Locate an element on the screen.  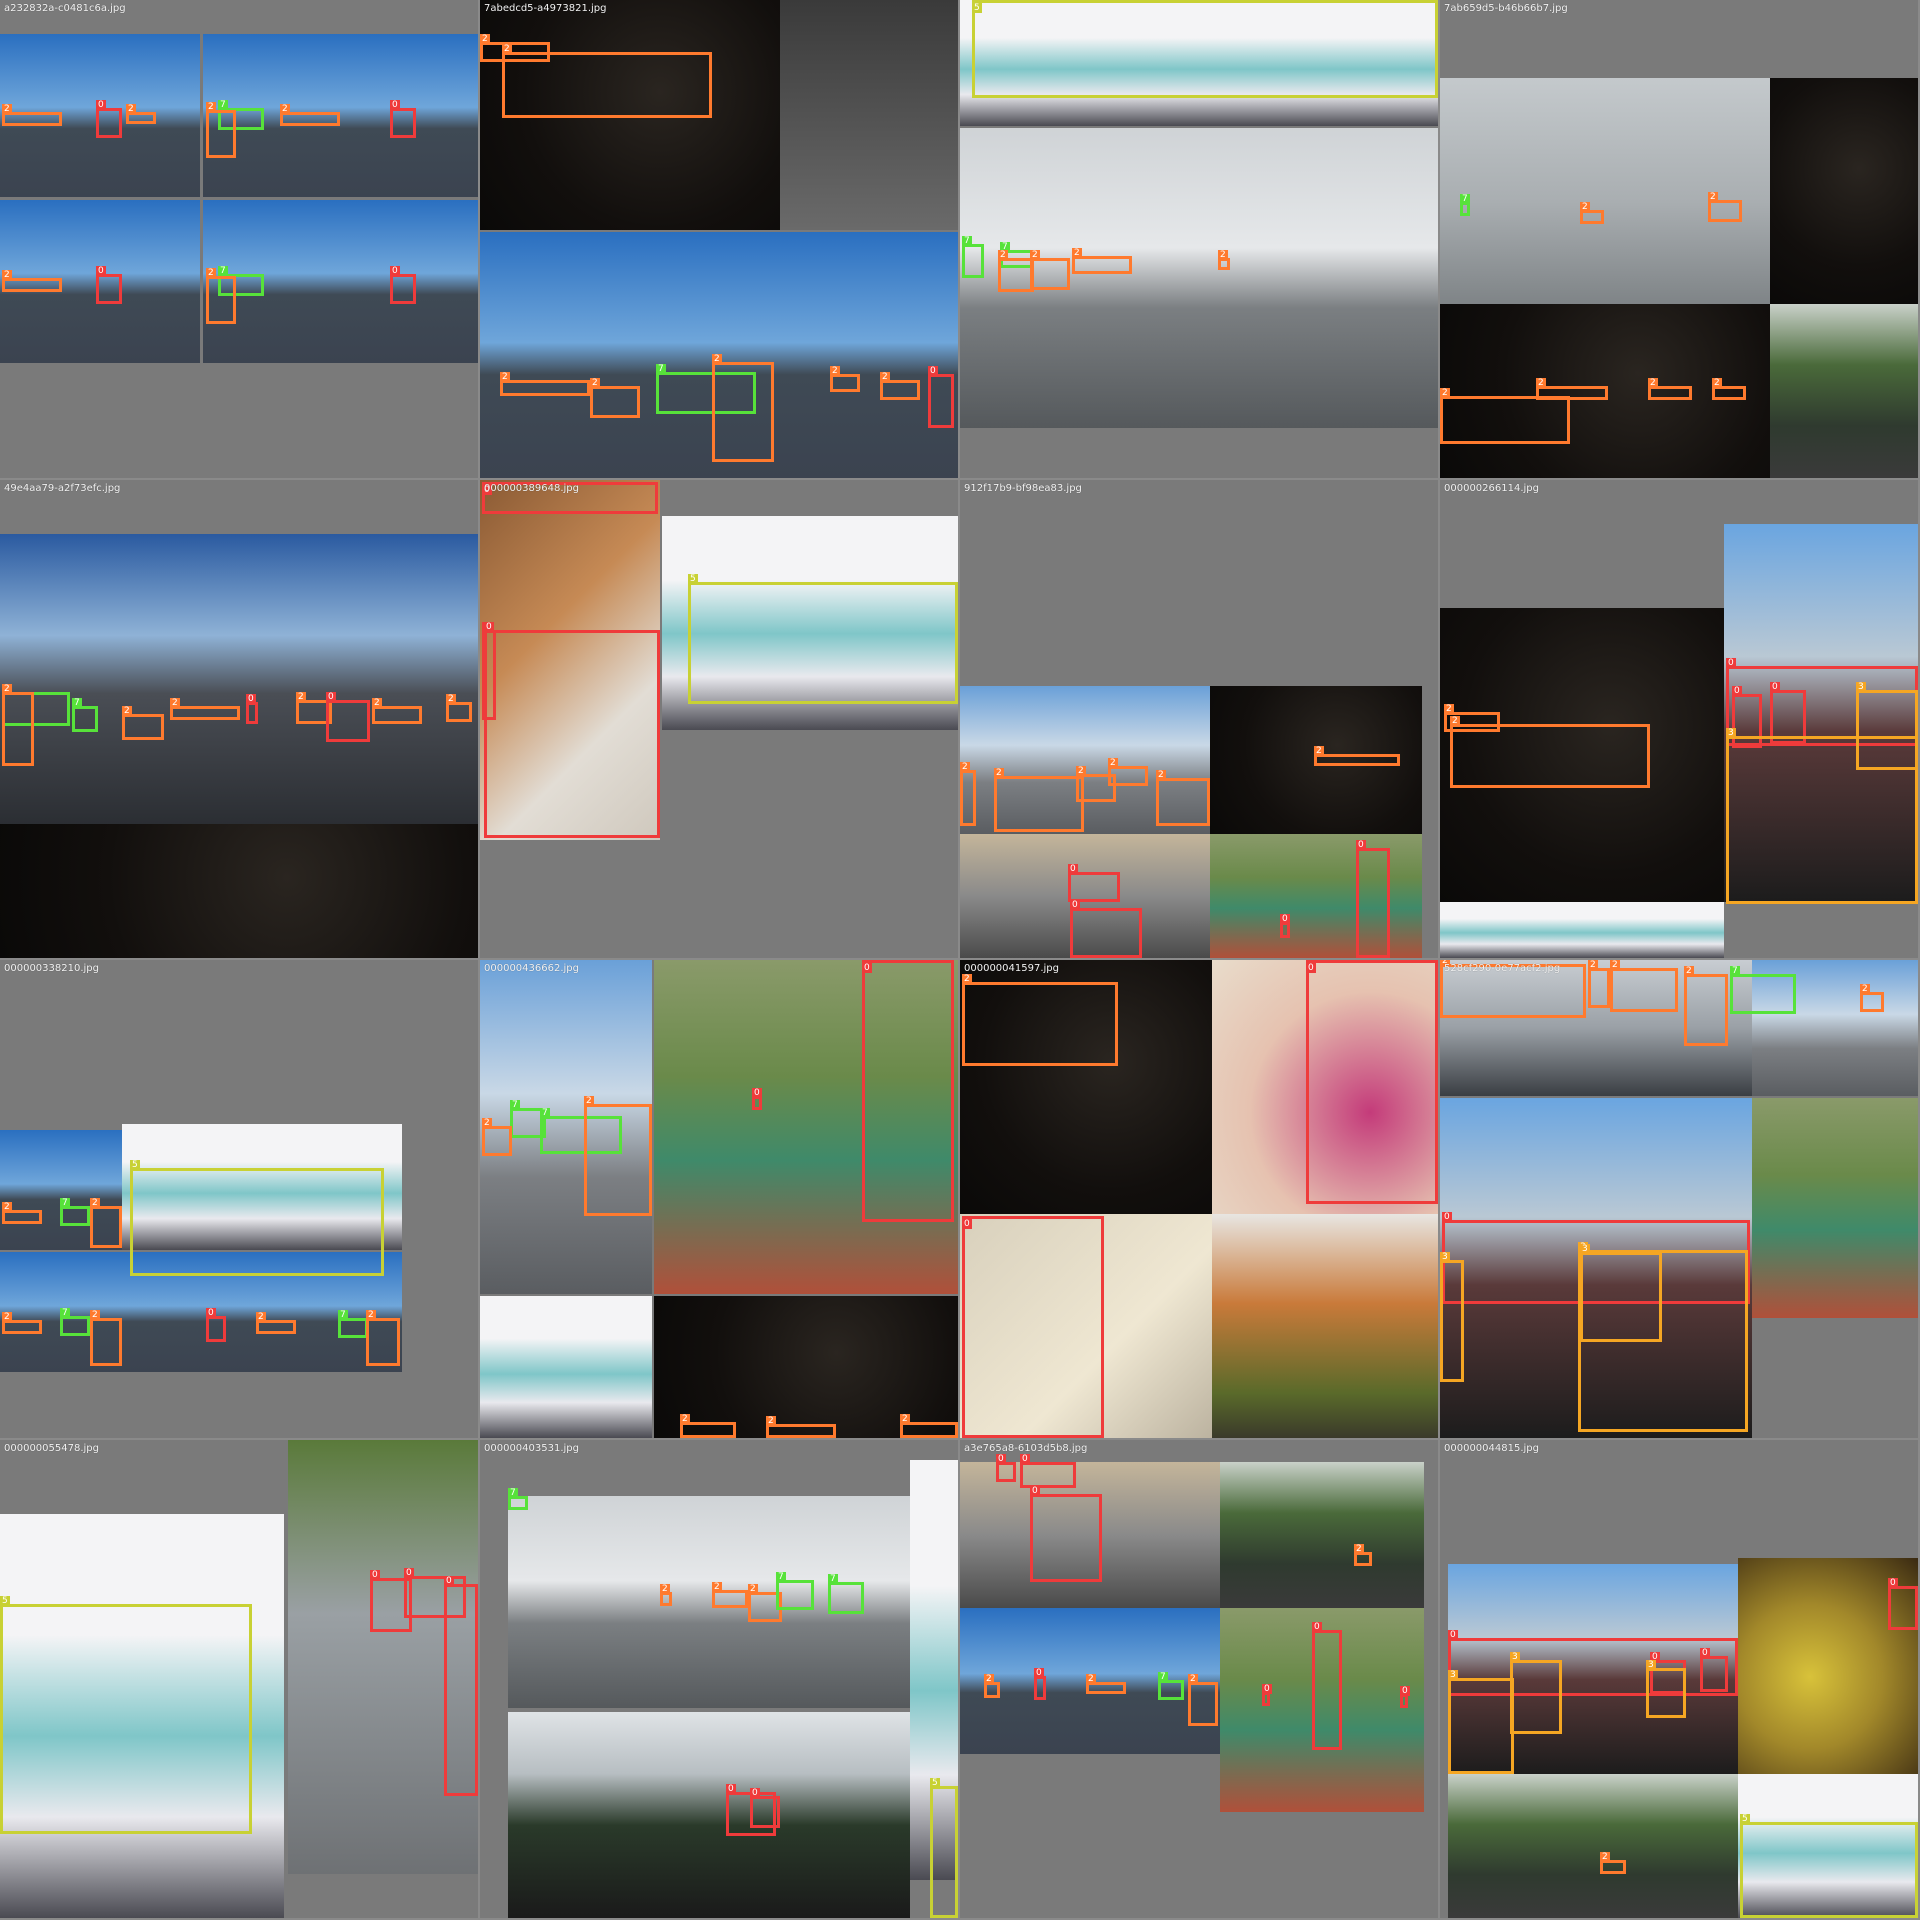
mosaic-tile: 000000338210.jpg 2 7 2 5 2 7 2 0 2 7 2 is located at coordinates (239, 1199).